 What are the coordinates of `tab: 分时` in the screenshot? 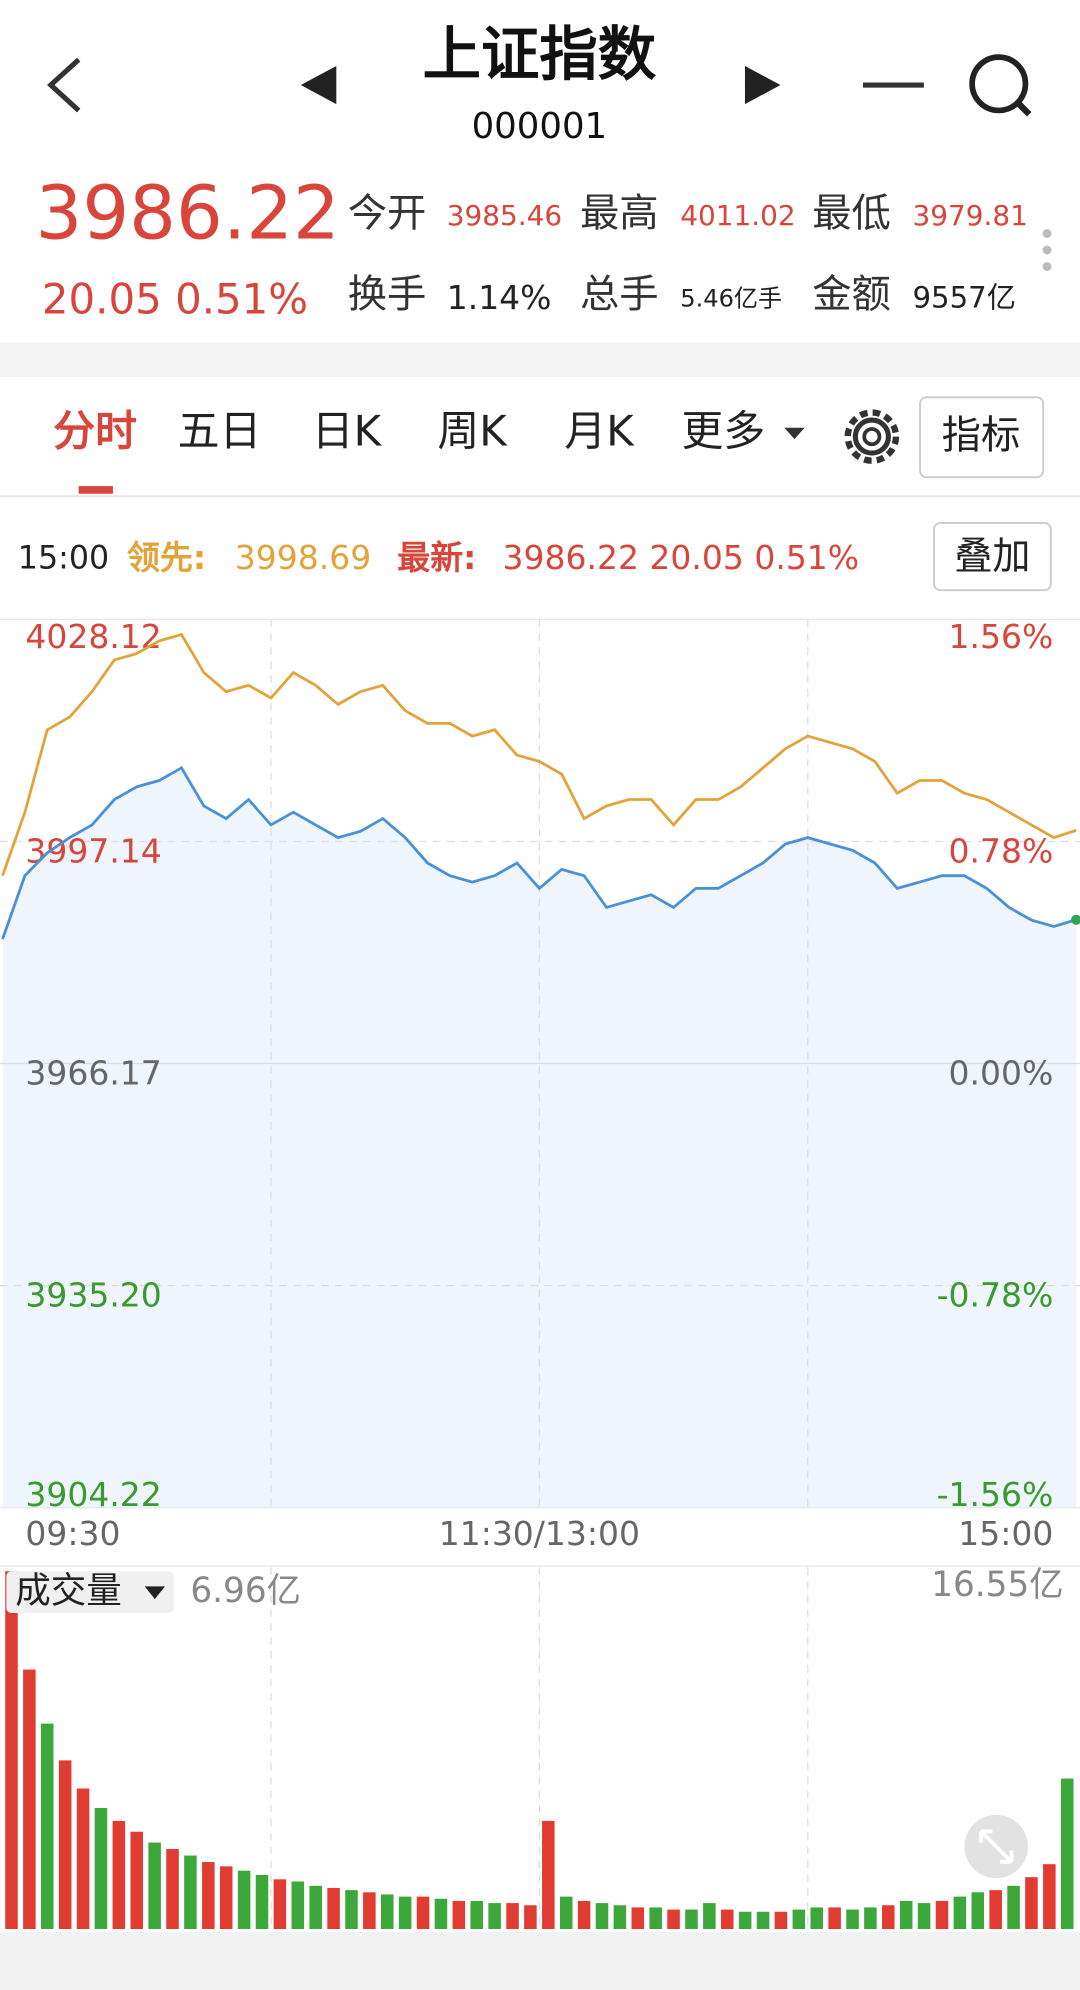 It's located at (95, 431).